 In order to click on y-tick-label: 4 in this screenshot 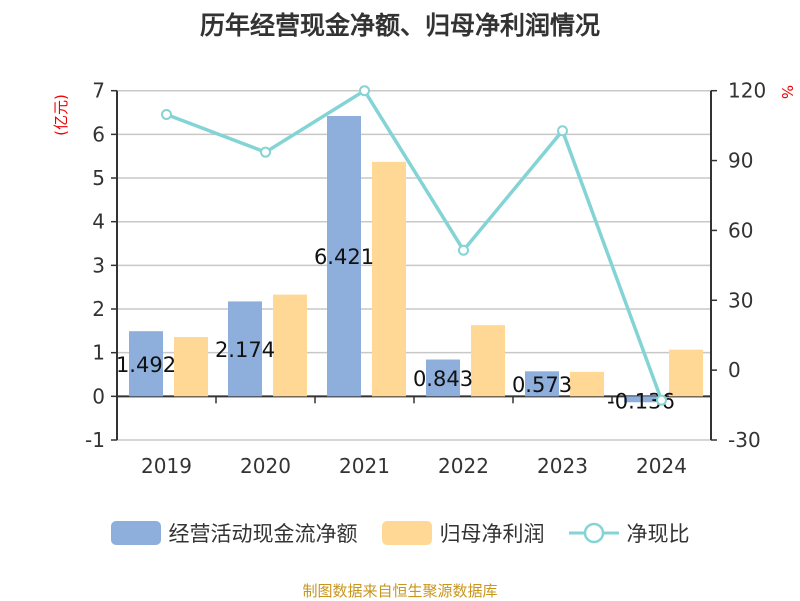, I will do `click(98, 222)`.